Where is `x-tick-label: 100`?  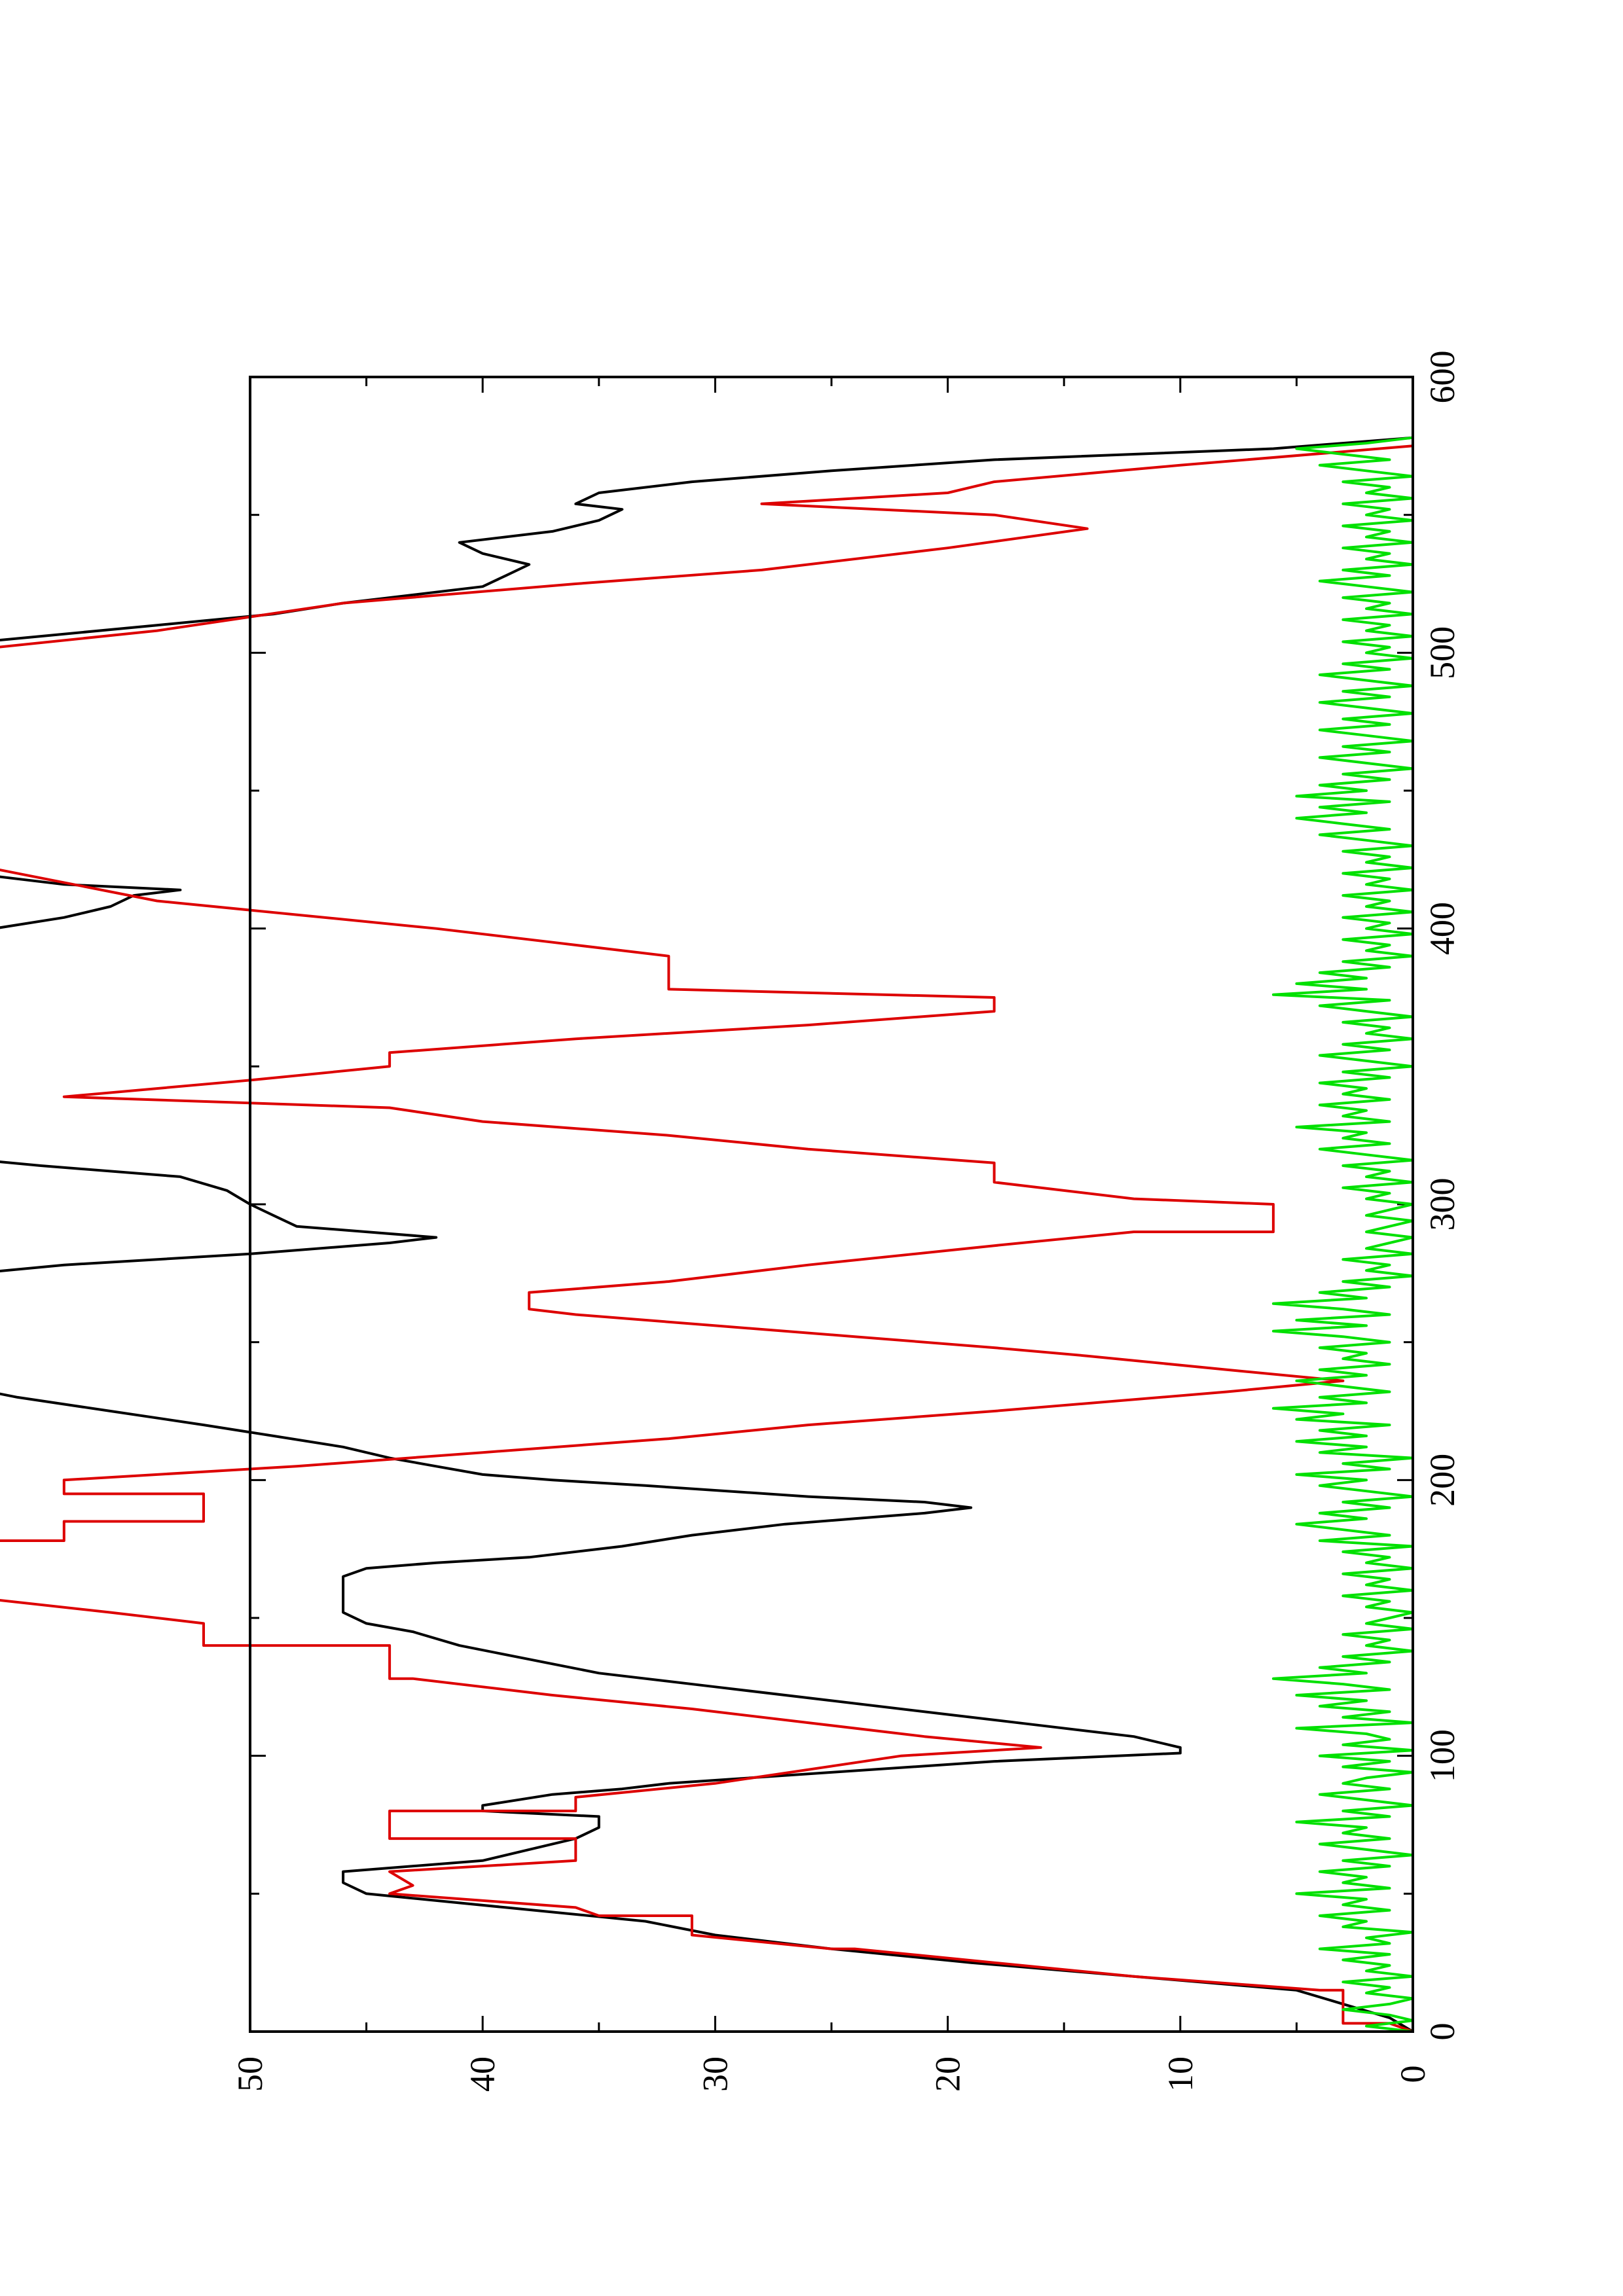 x-tick-label: 100 is located at coordinates (1442, 1755).